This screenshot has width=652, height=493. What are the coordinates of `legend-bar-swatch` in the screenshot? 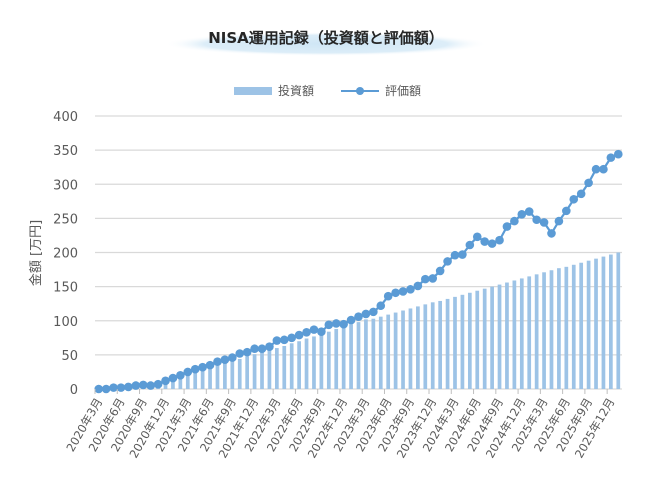 It's located at (253, 91).